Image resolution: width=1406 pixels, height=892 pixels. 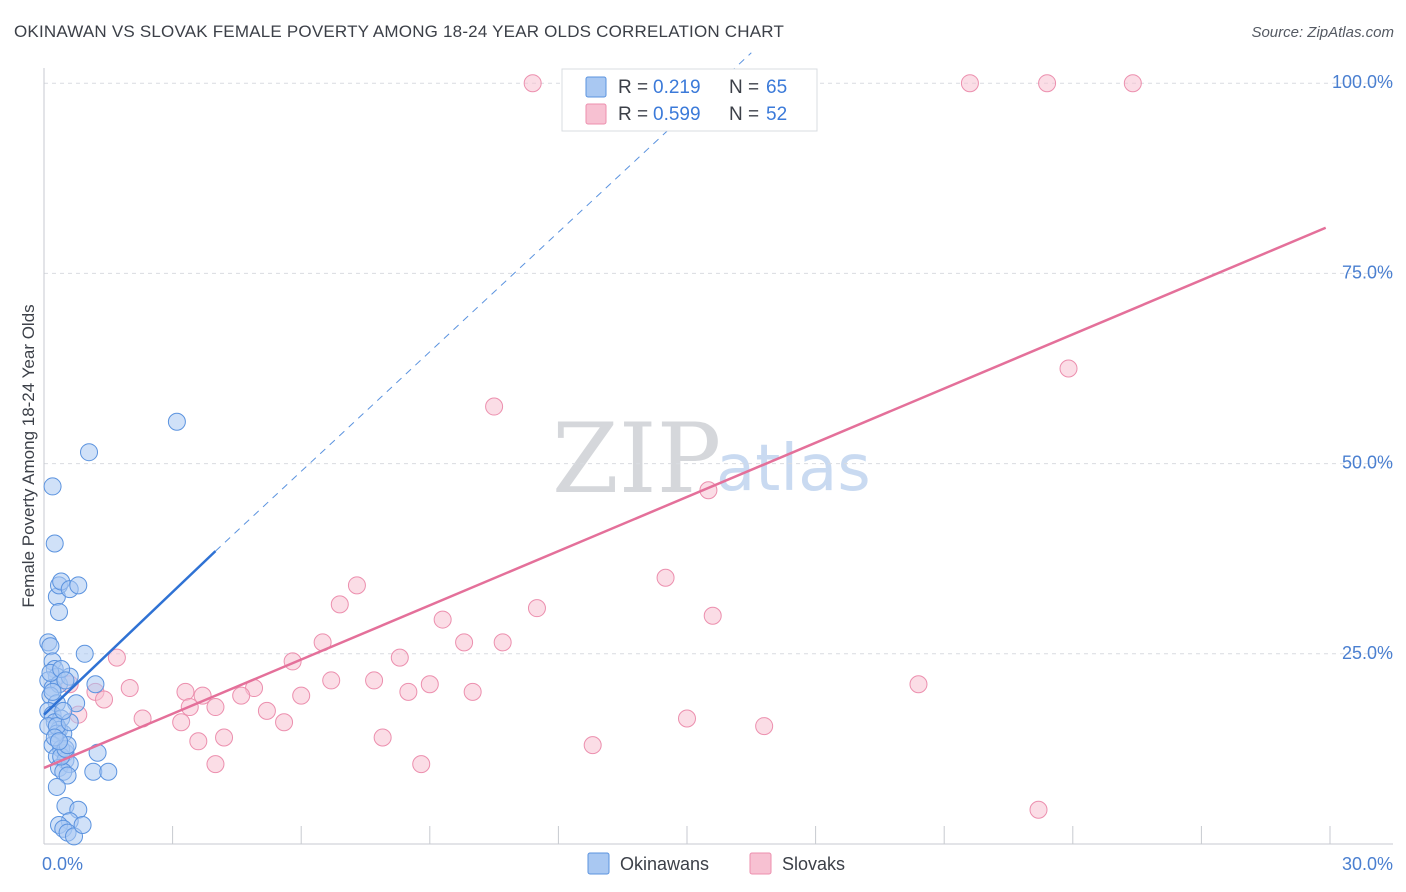 What do you see at coordinates (1322, 32) in the screenshot?
I see `source-label: Source: ZipAtlas.com` at bounding box center [1322, 32].